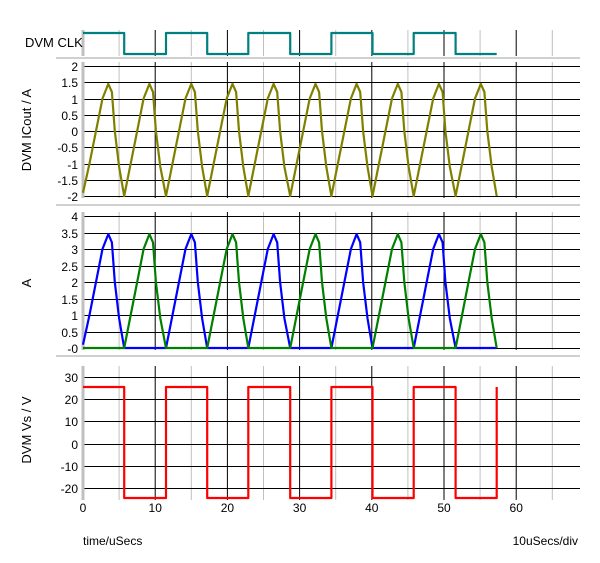 Image resolution: width=600 pixels, height=563 pixels. What do you see at coordinates (372, 508) in the screenshot?
I see `x-tick-label: 40` at bounding box center [372, 508].